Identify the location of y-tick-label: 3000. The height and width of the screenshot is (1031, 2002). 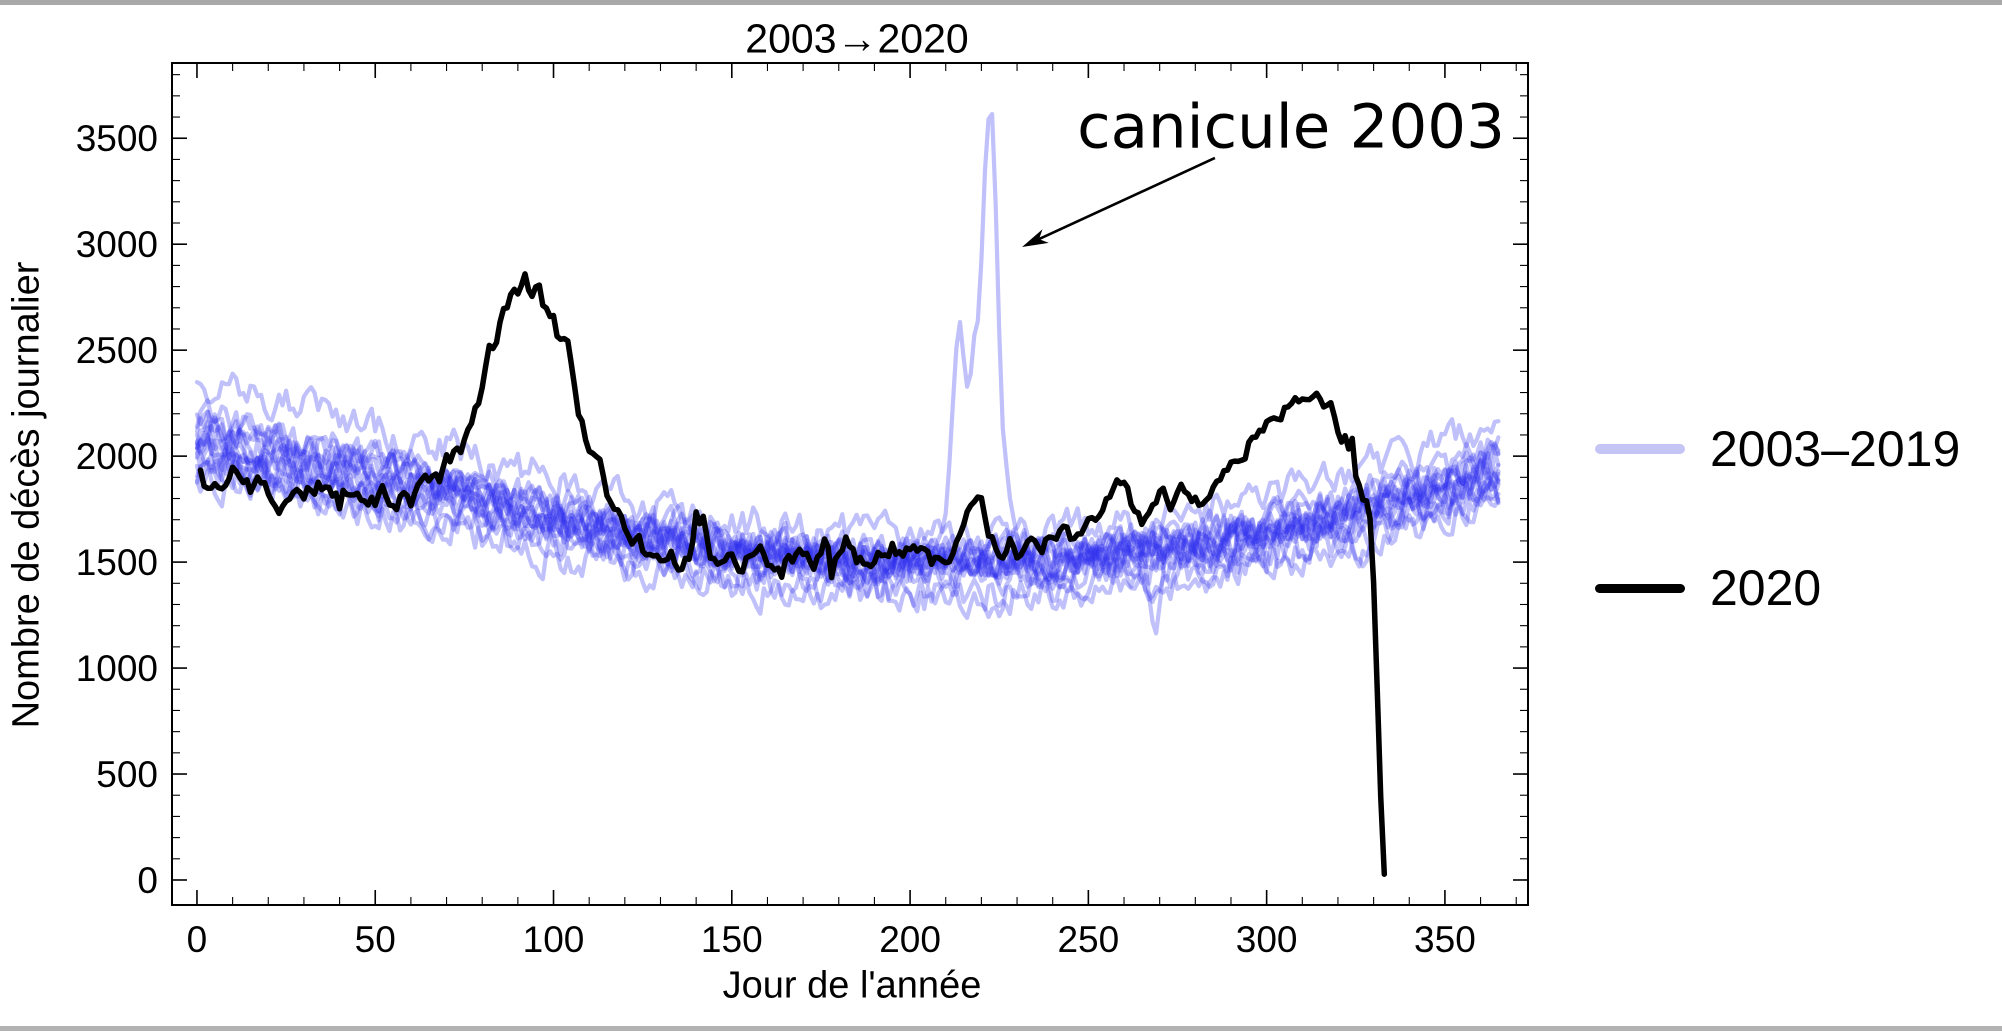
(117, 244).